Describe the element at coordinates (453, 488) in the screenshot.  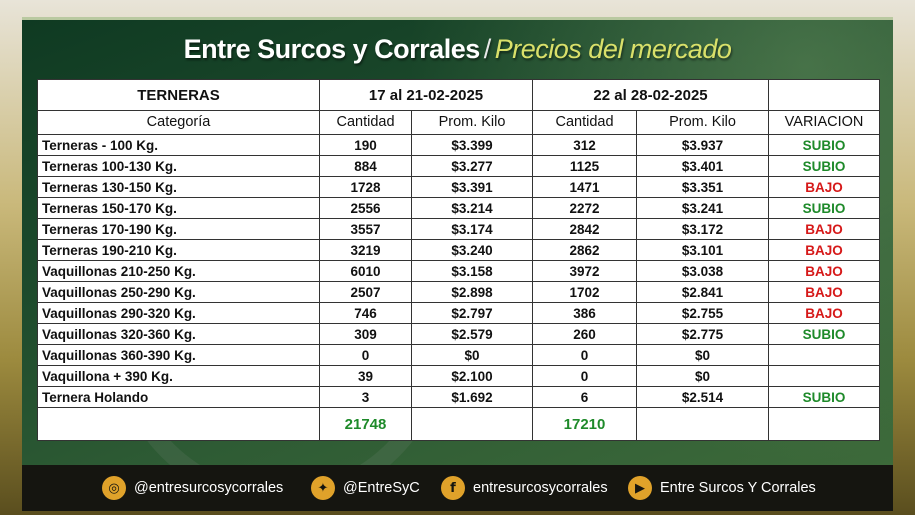
I see `facebook-icon: f` at that location.